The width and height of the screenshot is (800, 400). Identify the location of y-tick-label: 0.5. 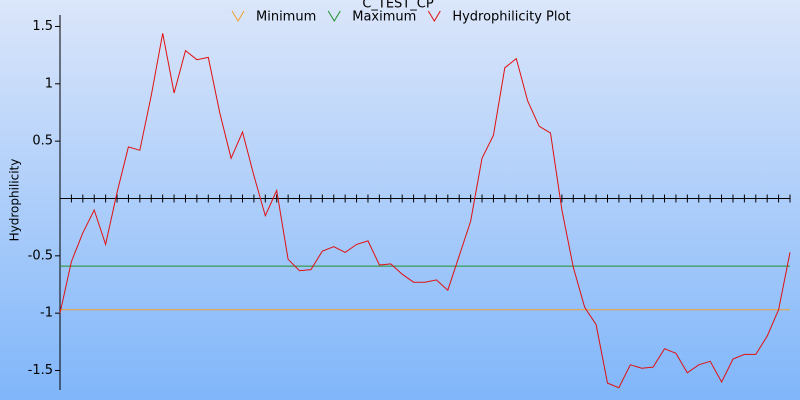
(42, 141).